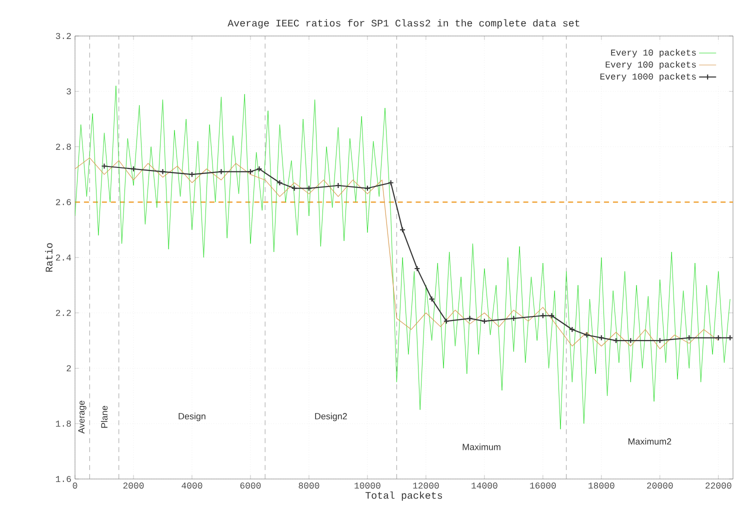  Describe the element at coordinates (660, 485) in the screenshot. I see `x-tick-label: 20000` at that location.